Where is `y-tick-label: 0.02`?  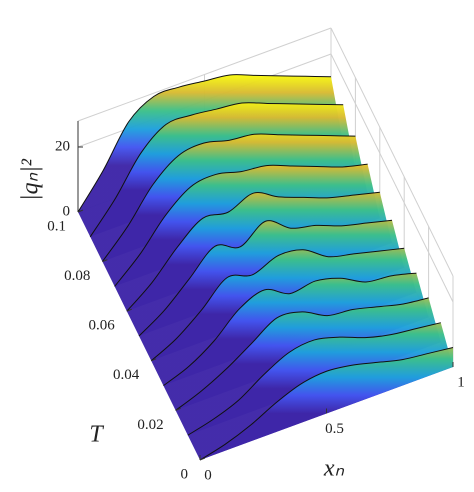
y-tick-label: 0.02 is located at coordinates (150, 425).